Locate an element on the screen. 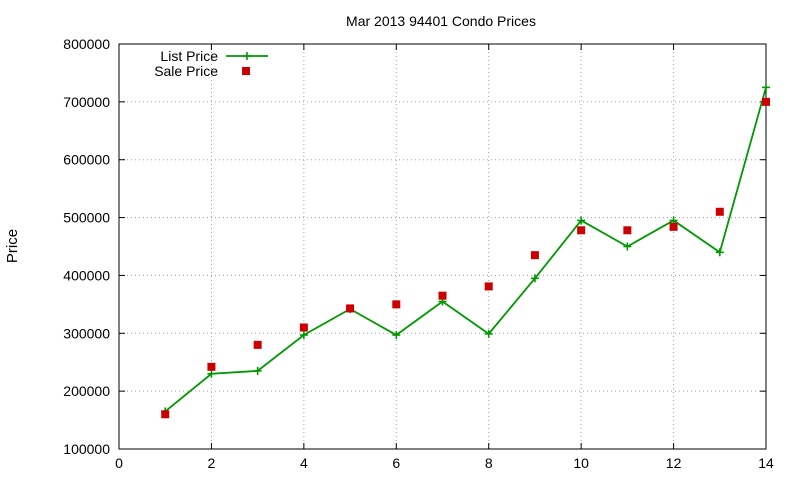  x-tick-label: 4 is located at coordinates (304, 463).